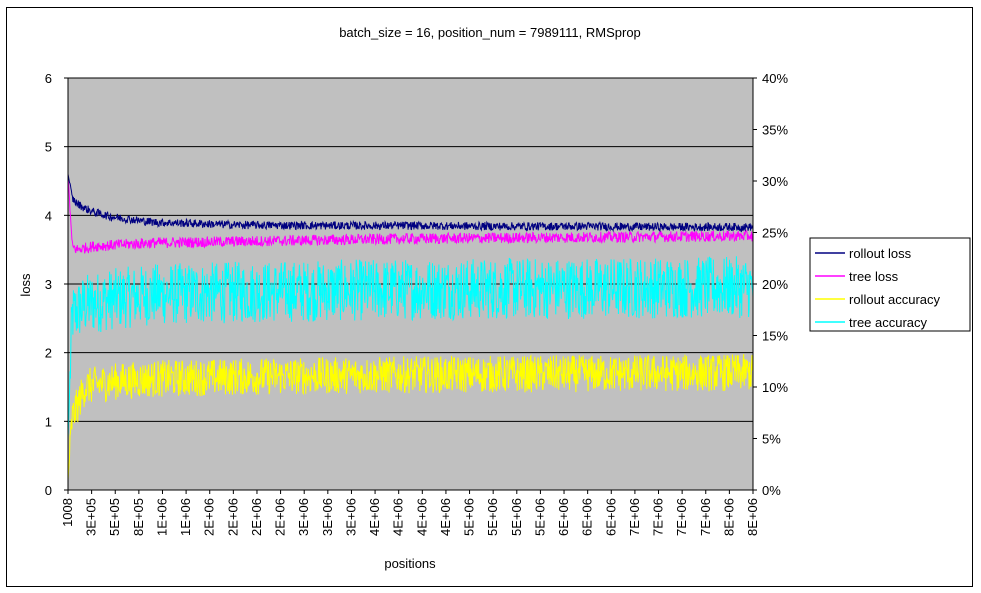 This screenshot has width=981, height=593. I want to click on x-axis-label: positions, so click(410, 563).